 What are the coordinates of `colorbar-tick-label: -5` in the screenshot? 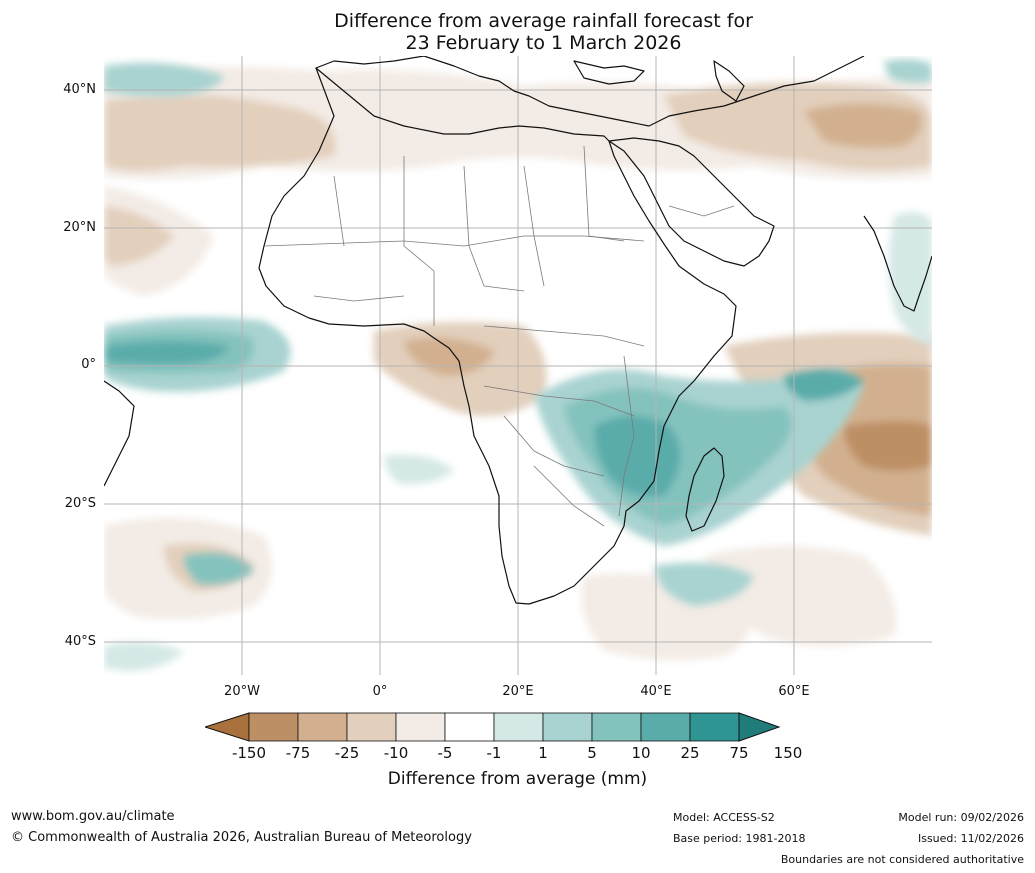 It's located at (445, 753).